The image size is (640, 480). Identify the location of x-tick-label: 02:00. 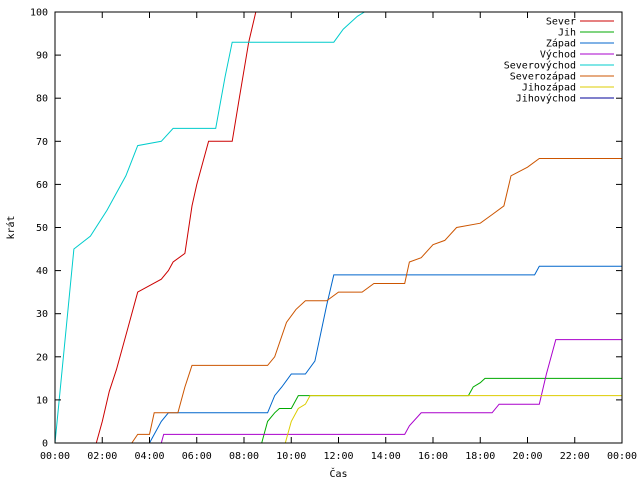
(102, 456).